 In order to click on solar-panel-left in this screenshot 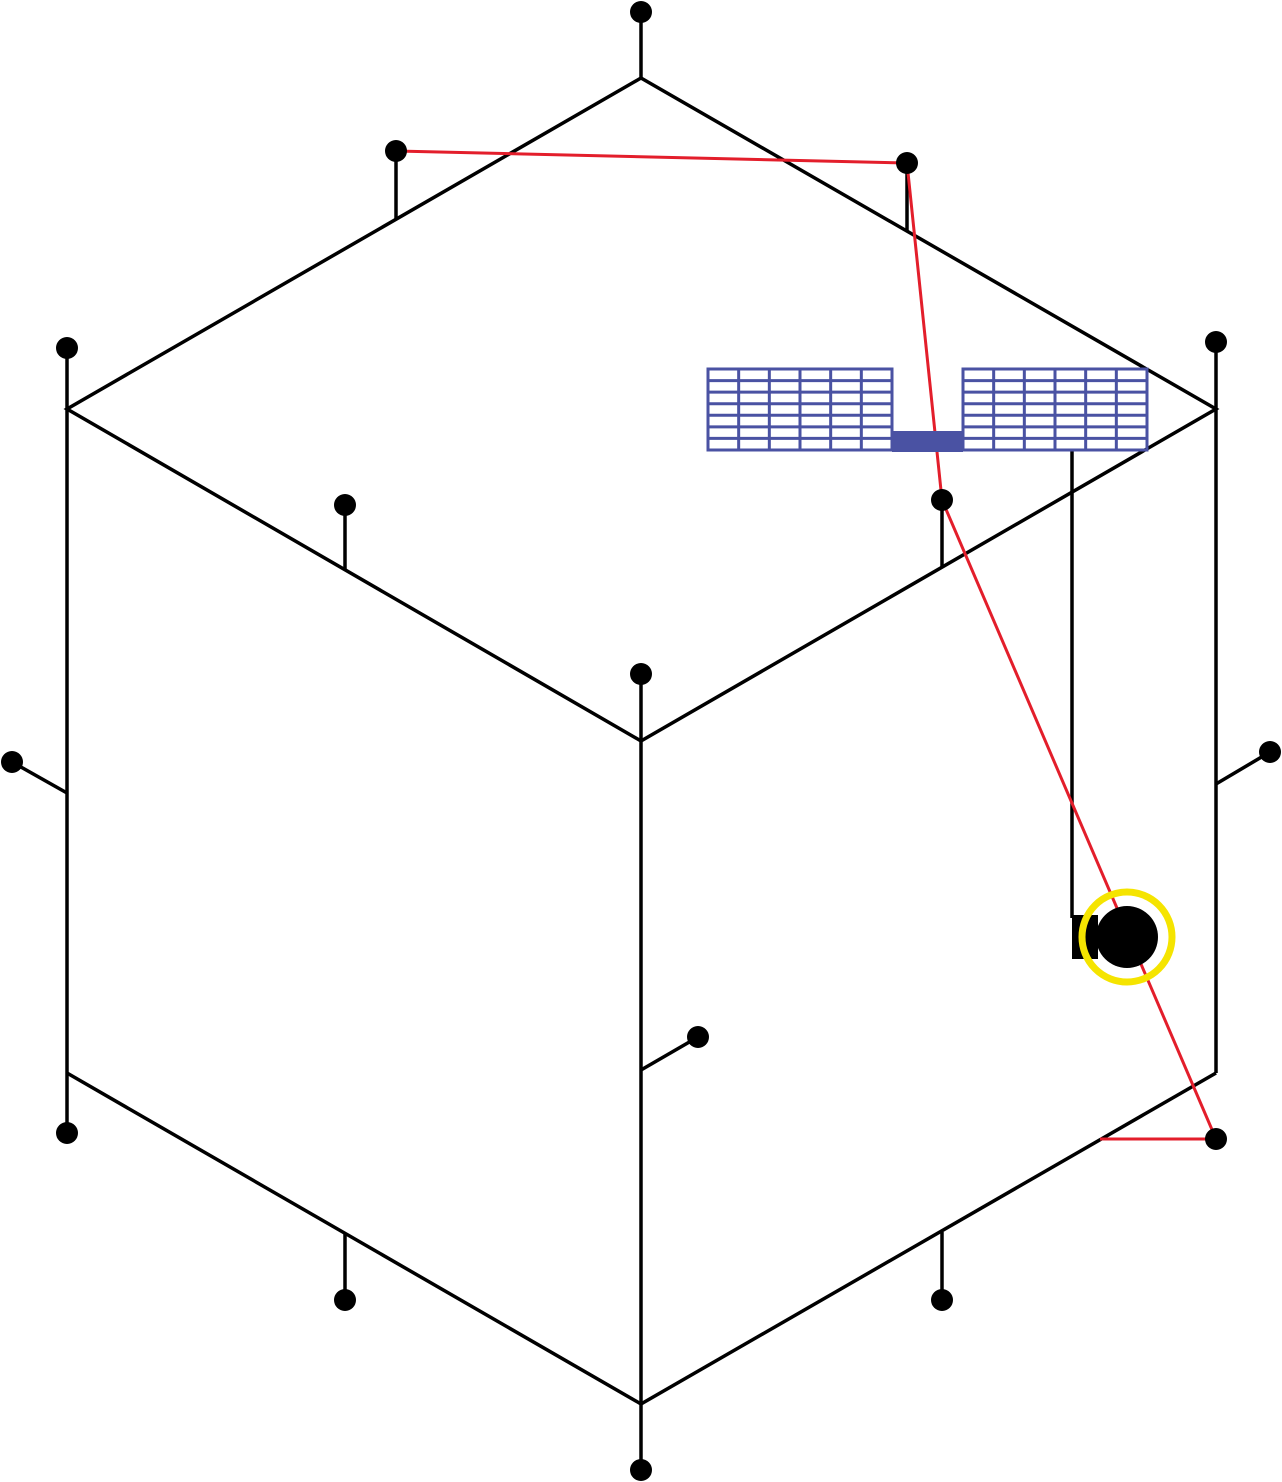, I will do `click(800, 409)`.